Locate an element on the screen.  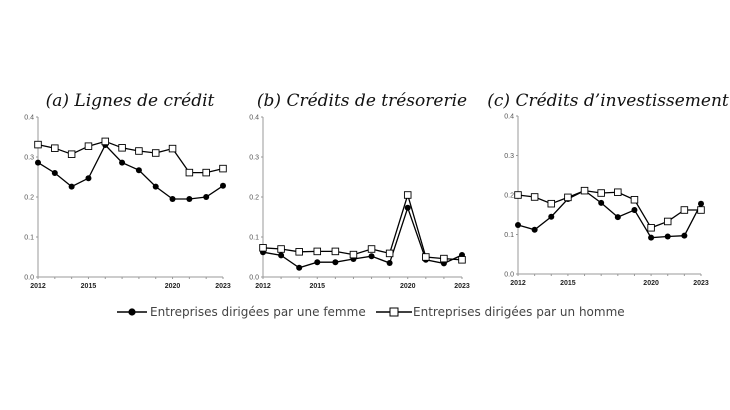
panel-title: (b) Crédits de trésorerie is located at coordinates (362, 101).